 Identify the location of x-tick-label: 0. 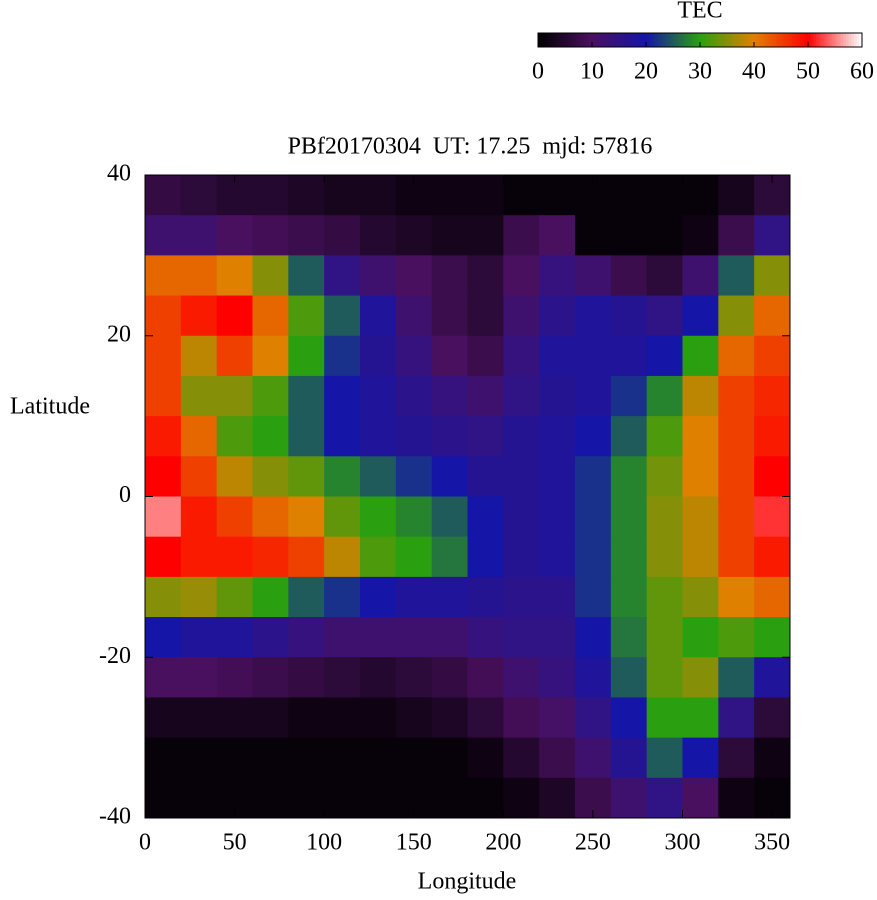
(145, 843).